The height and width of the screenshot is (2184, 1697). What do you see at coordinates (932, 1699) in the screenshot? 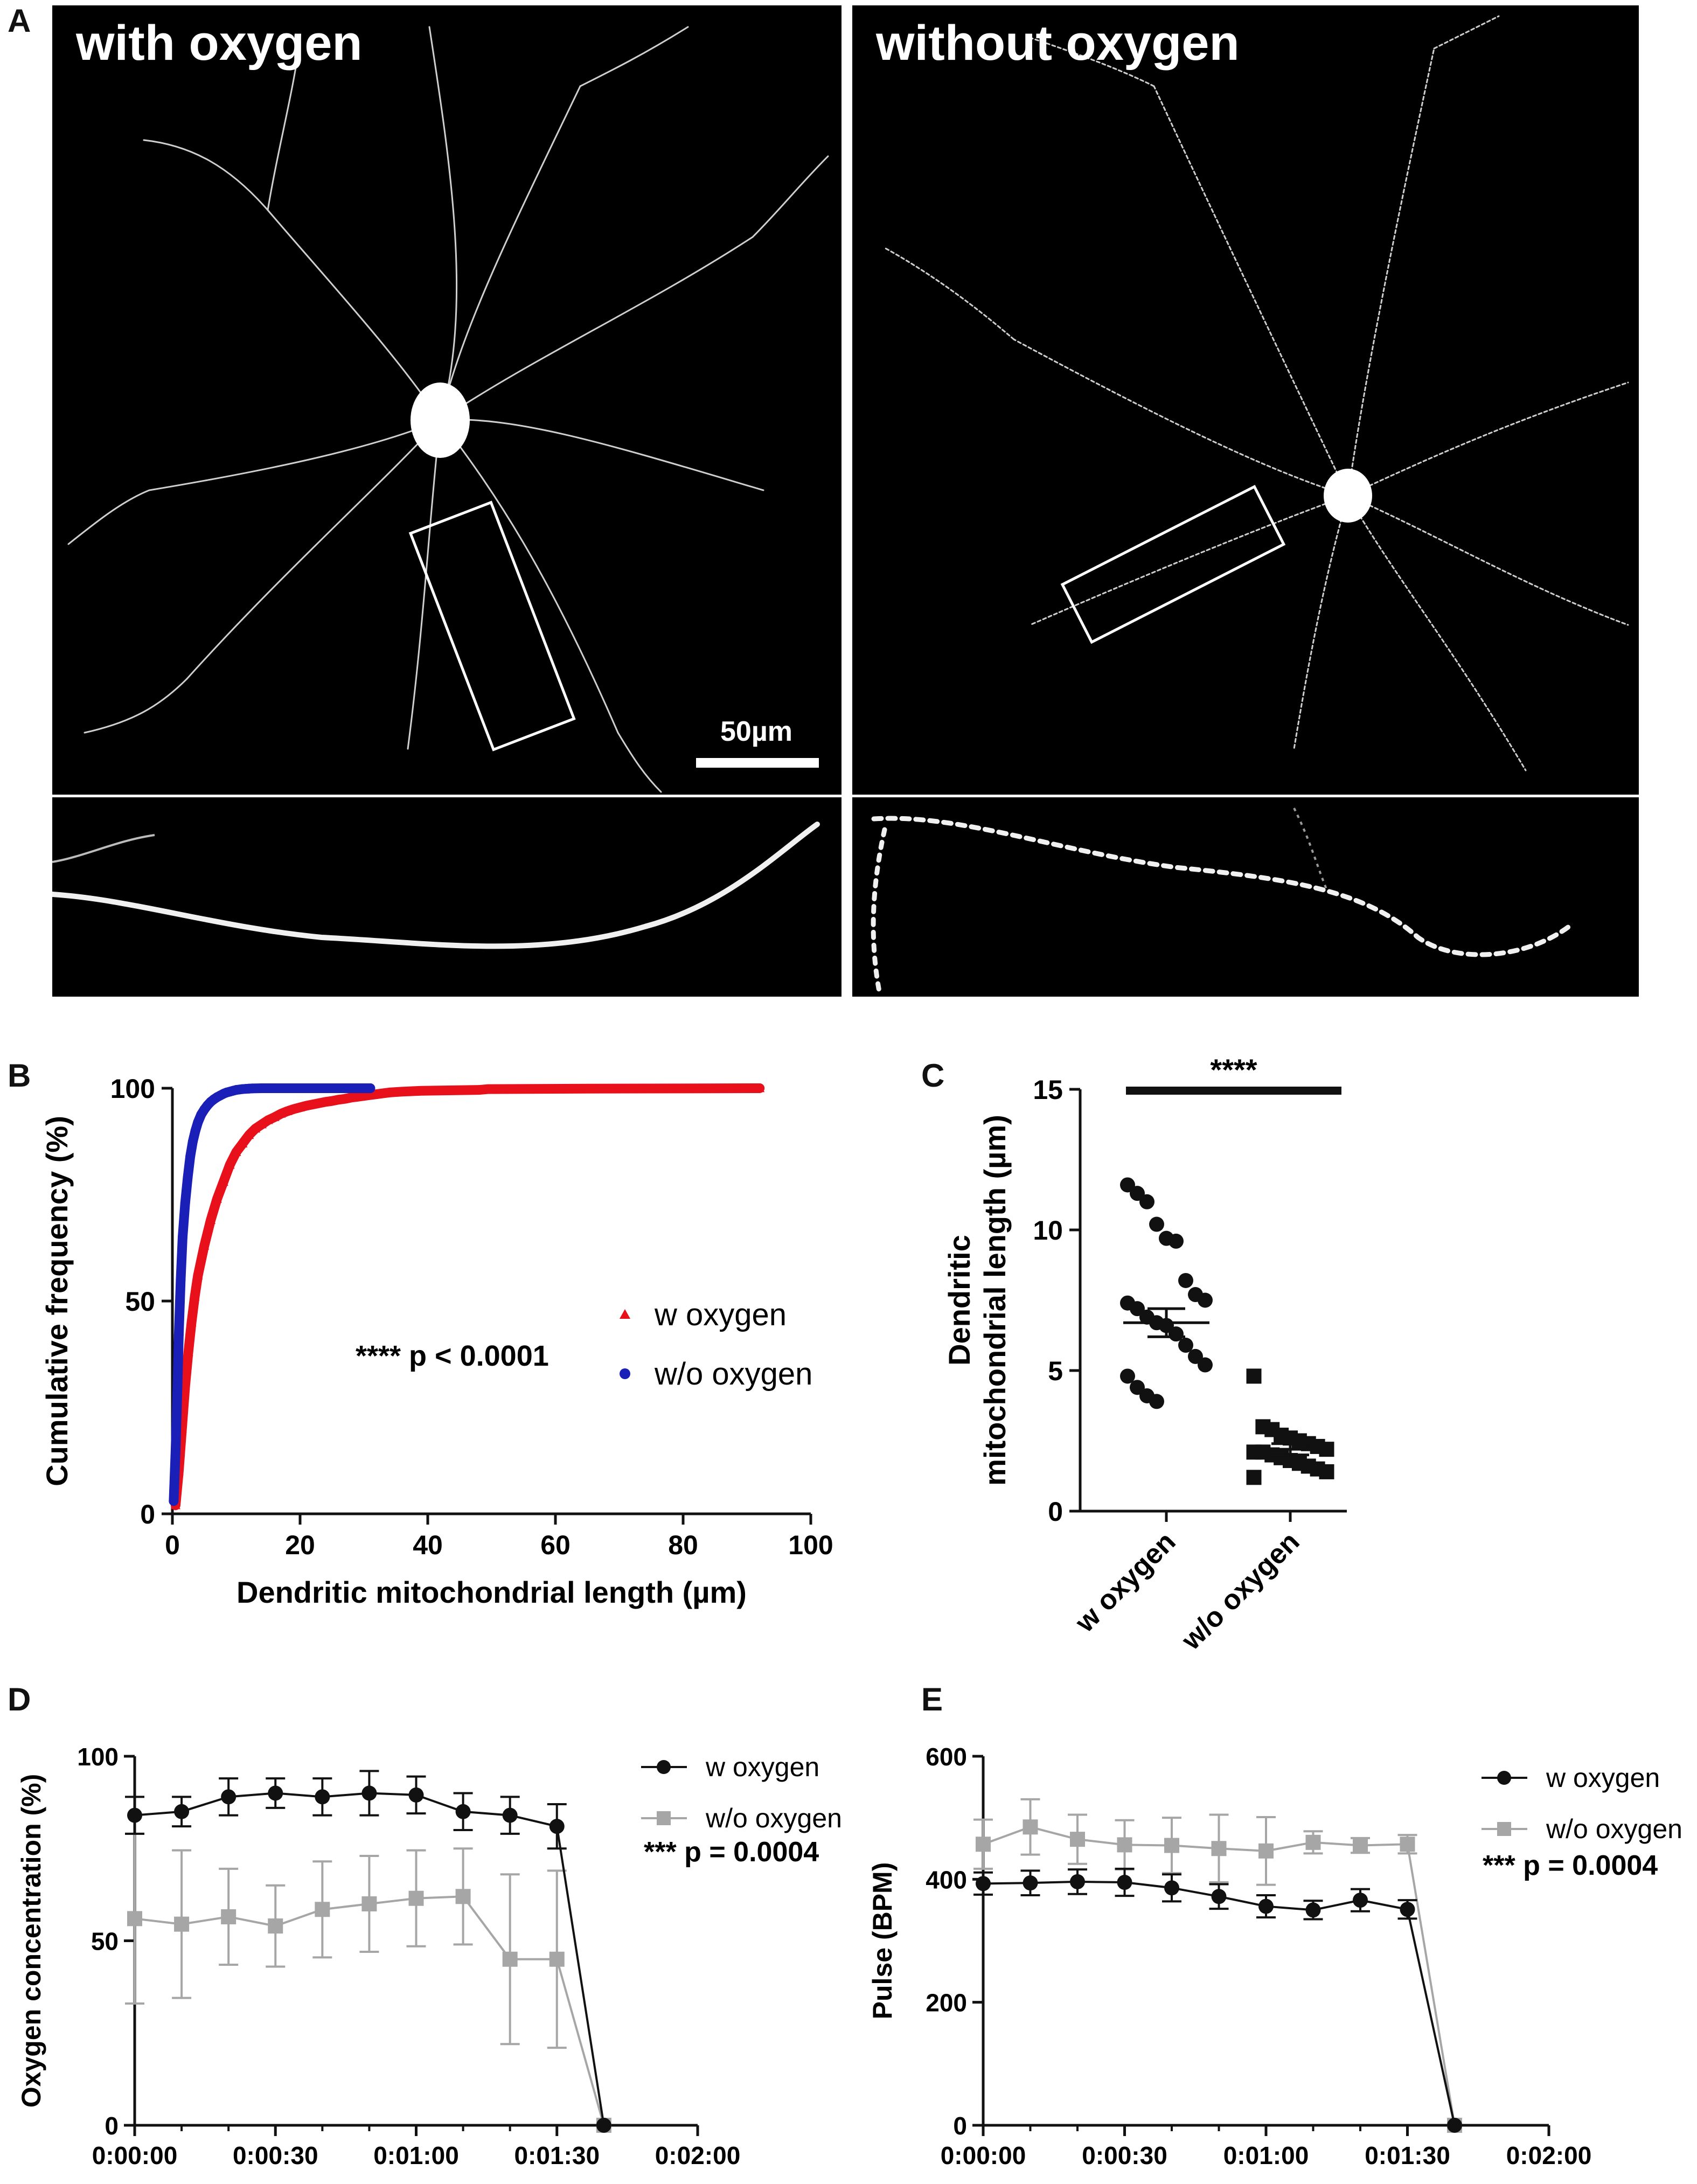
I see `panel-letter-e: E` at bounding box center [932, 1699].